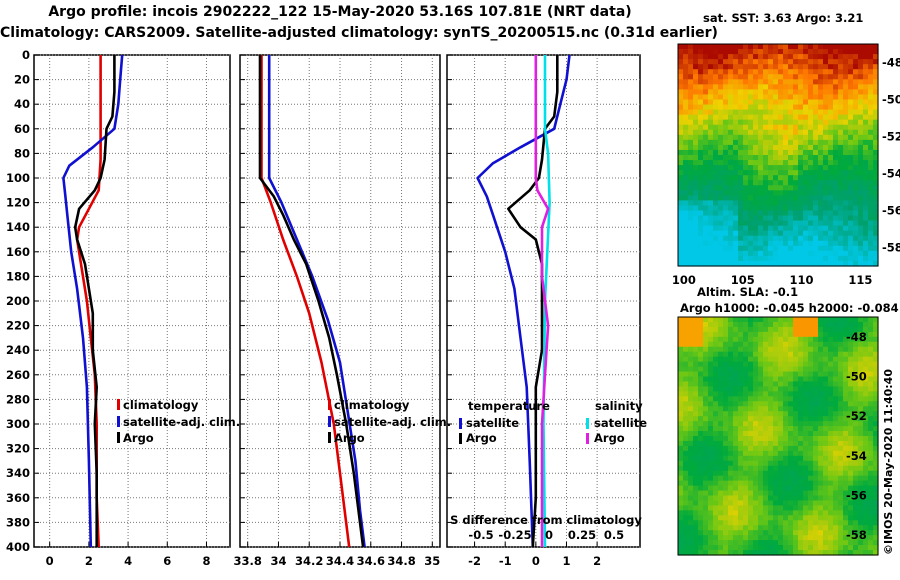  Describe the element at coordinates (18, 252) in the screenshot. I see `depth-tick-label: 160` at that location.